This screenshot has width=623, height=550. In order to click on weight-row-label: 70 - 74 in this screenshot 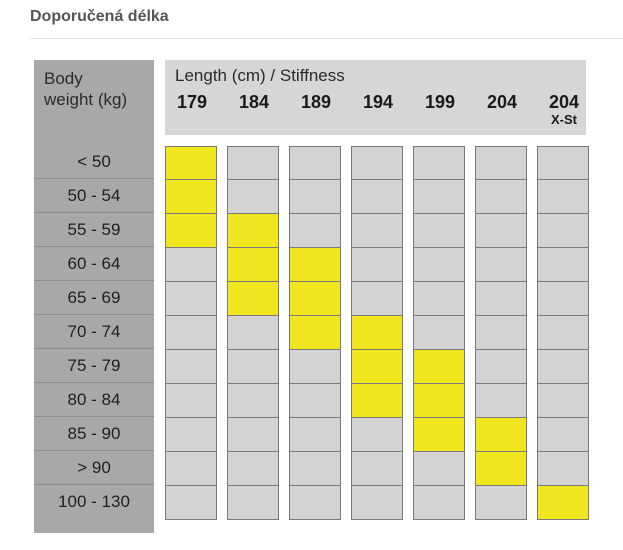, I will do `click(94, 332)`.